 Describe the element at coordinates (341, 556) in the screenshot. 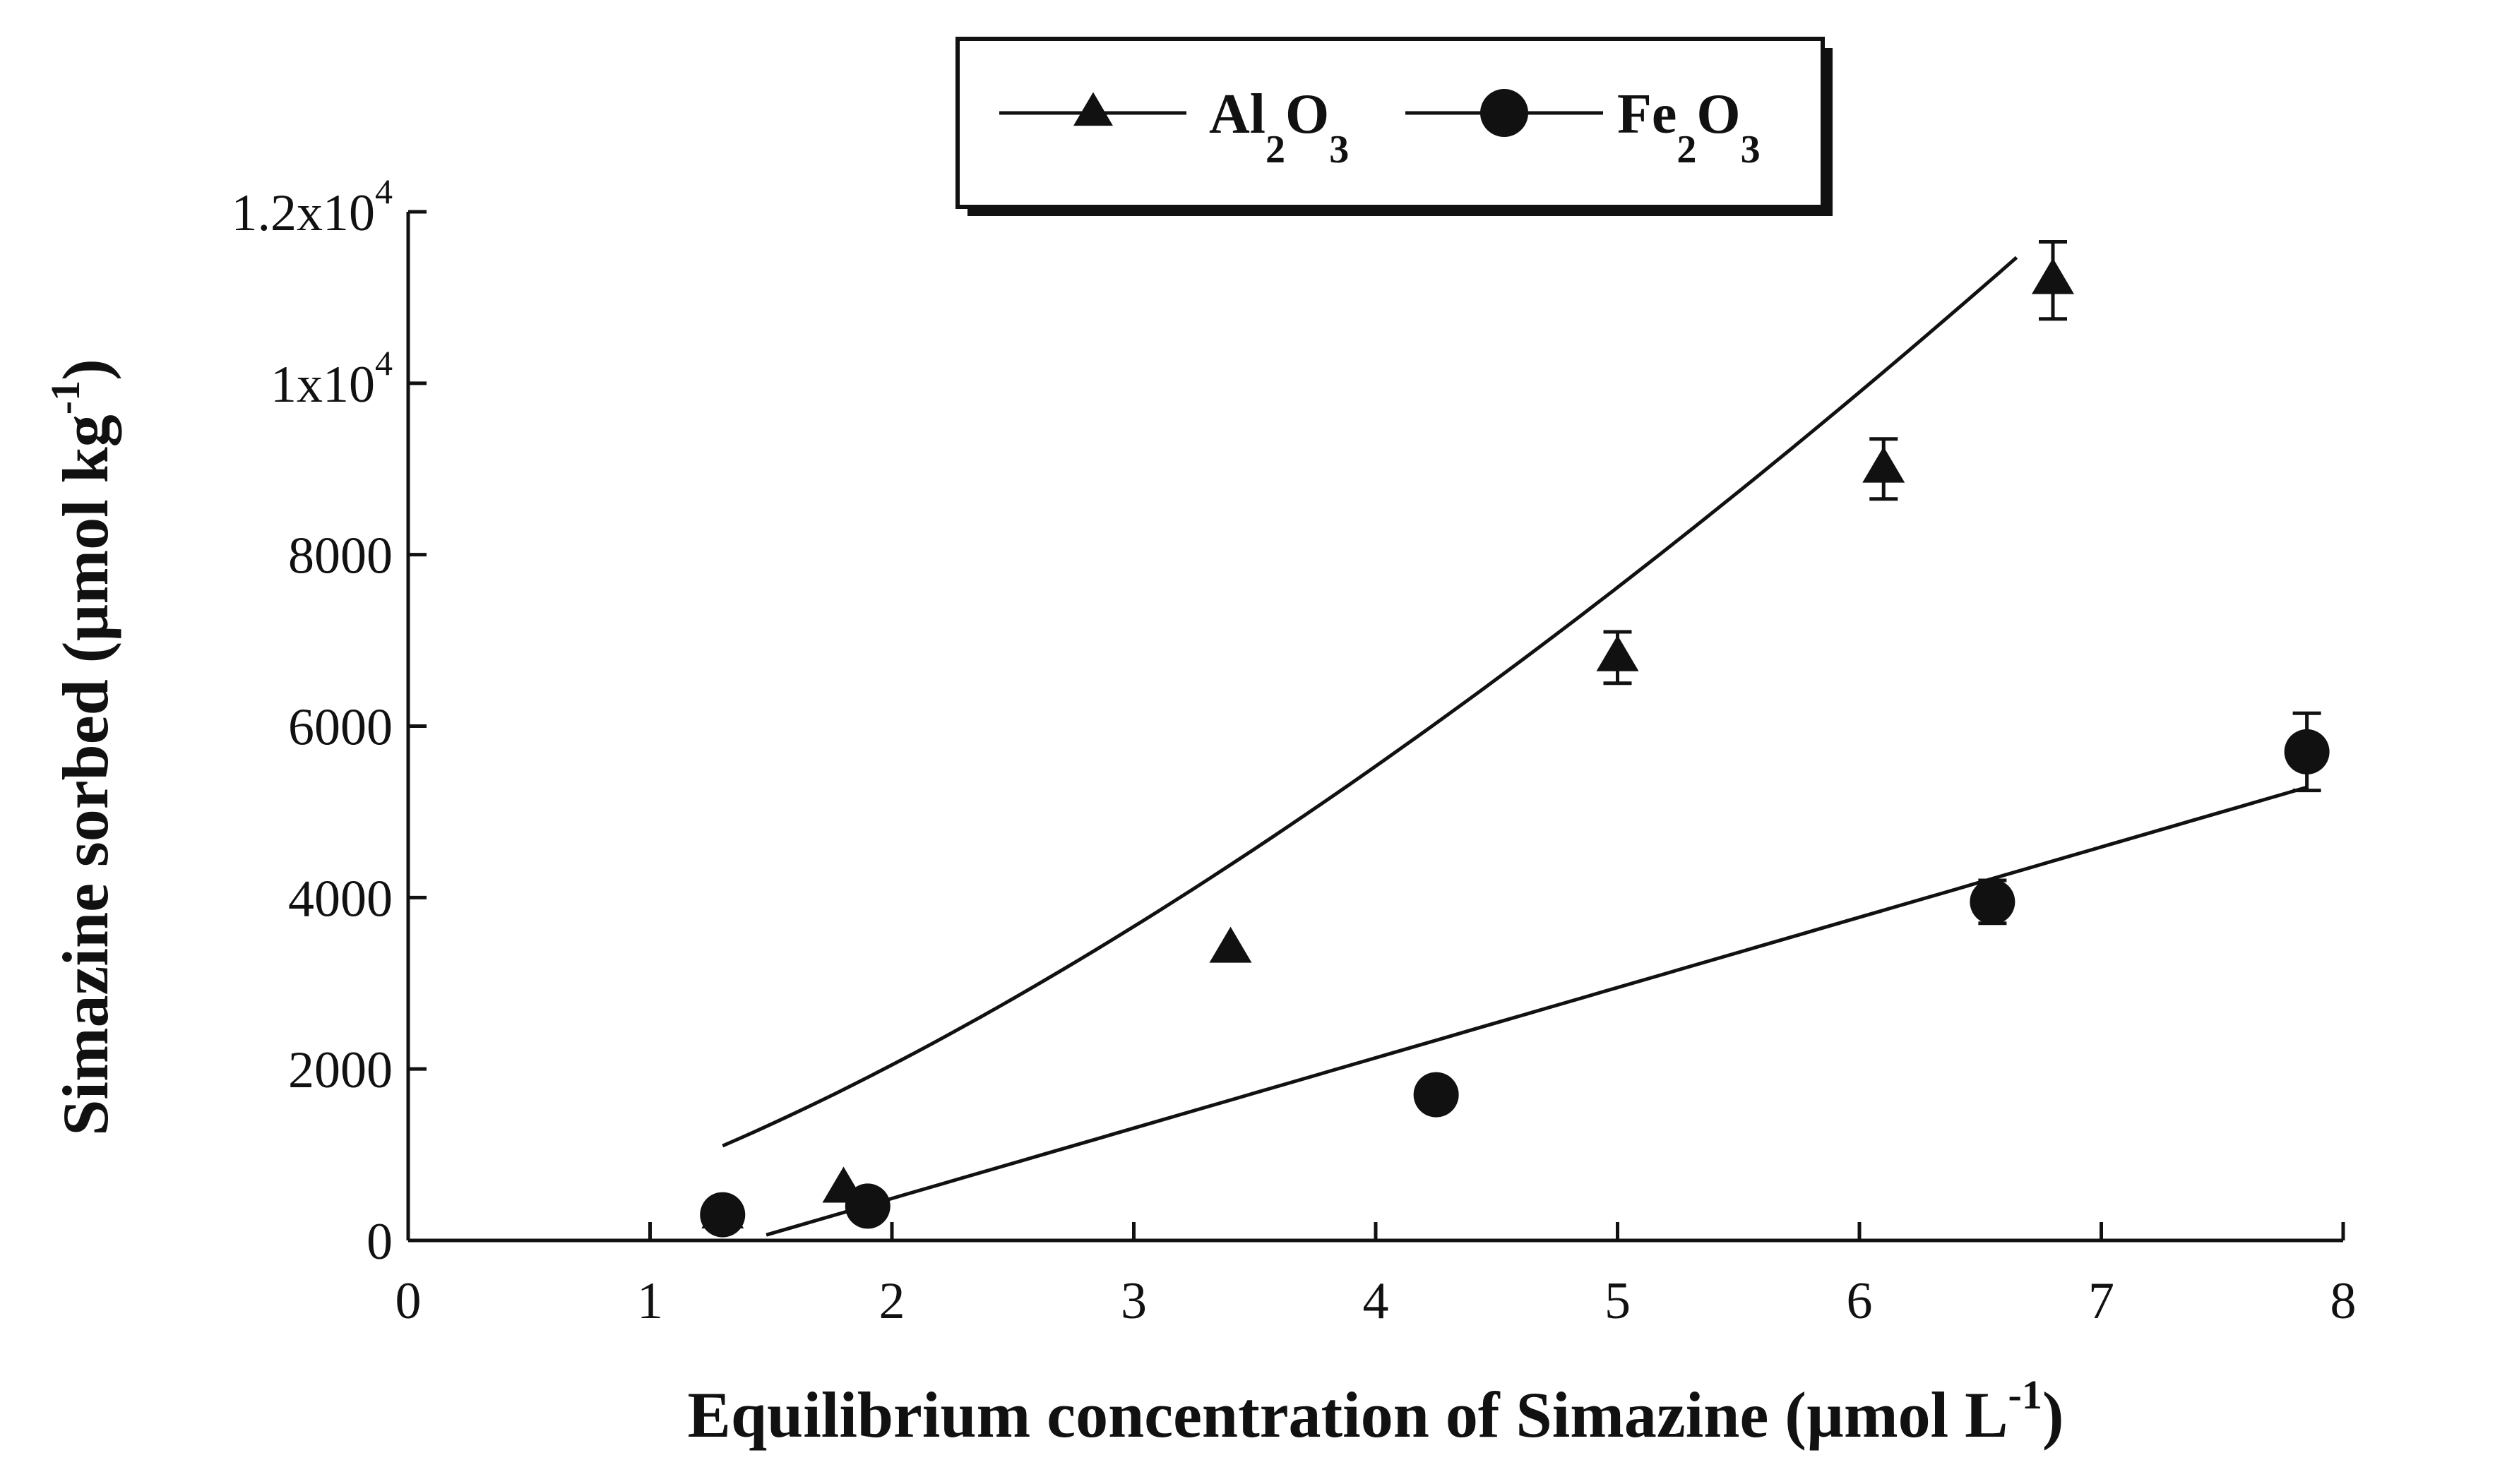

I see `y-tick-label: 8000` at that location.